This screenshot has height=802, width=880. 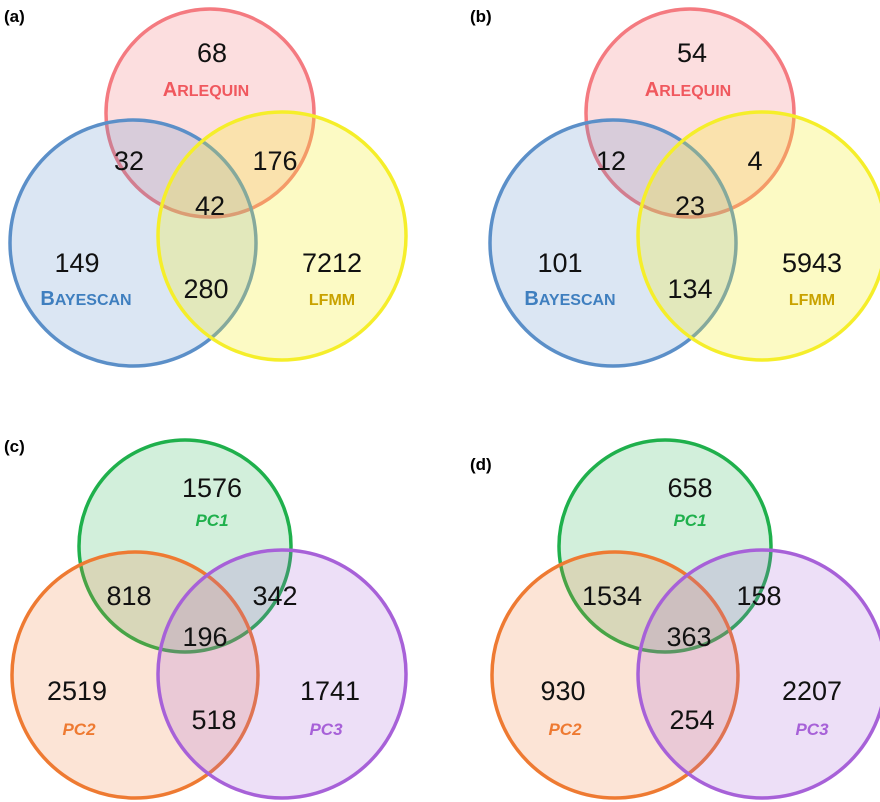 What do you see at coordinates (326, 729) in the screenshot?
I see `label-pc3-c: PC3` at bounding box center [326, 729].